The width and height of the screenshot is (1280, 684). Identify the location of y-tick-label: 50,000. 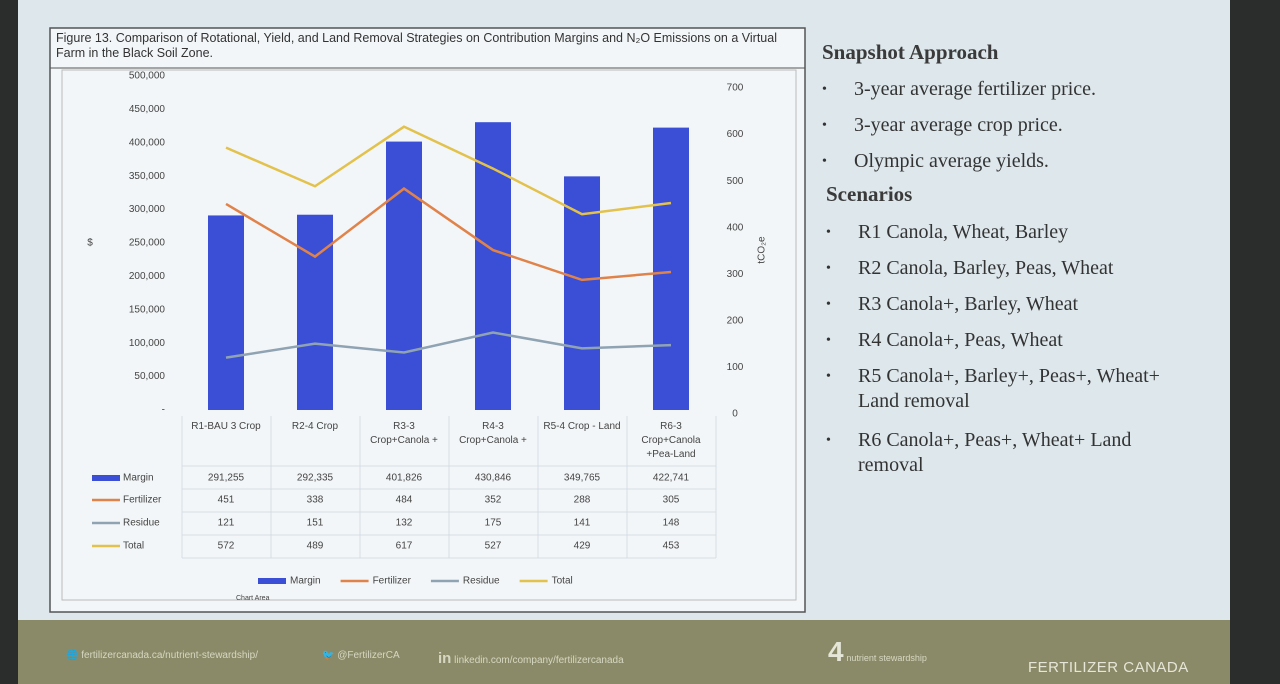
(149, 376).